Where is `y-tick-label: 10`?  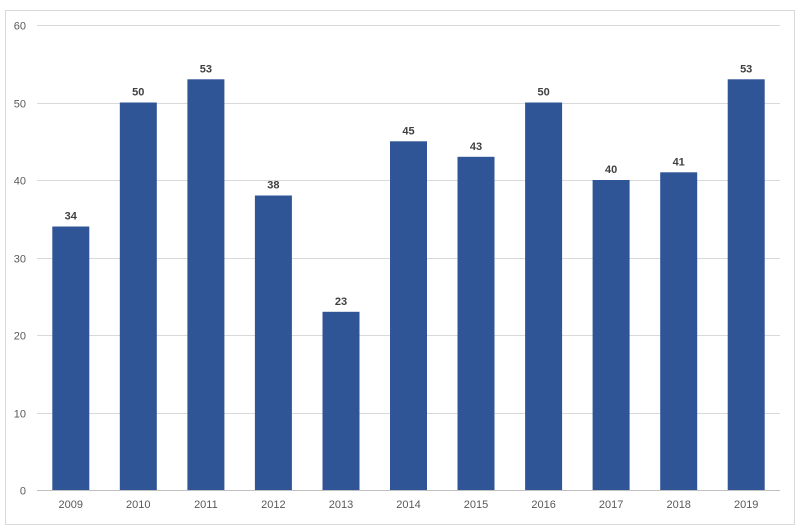
y-tick-label: 10 is located at coordinates (20, 415).